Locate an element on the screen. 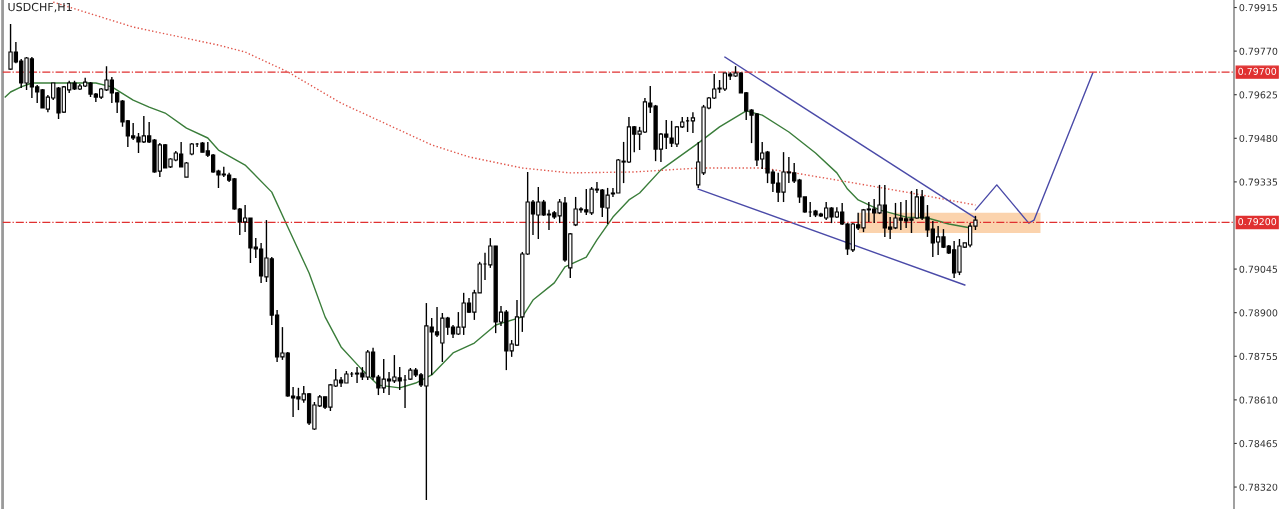  chart-title: USDCHF,H1 is located at coordinates (40, 7).